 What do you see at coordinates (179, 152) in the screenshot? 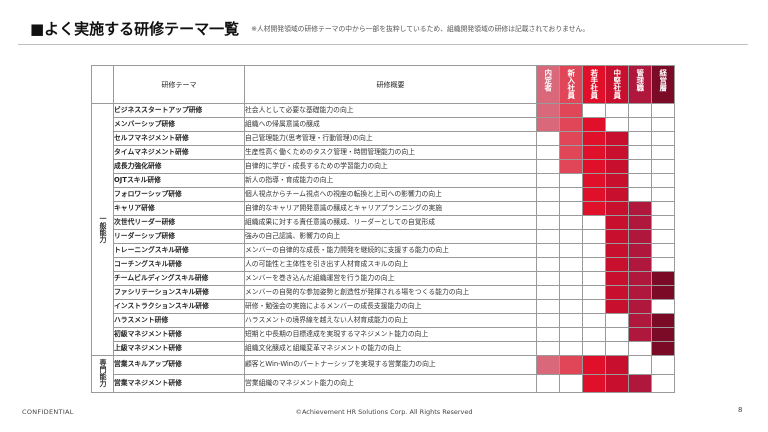
I see `theme-cell: タイムマネジメント研修` at bounding box center [179, 152].